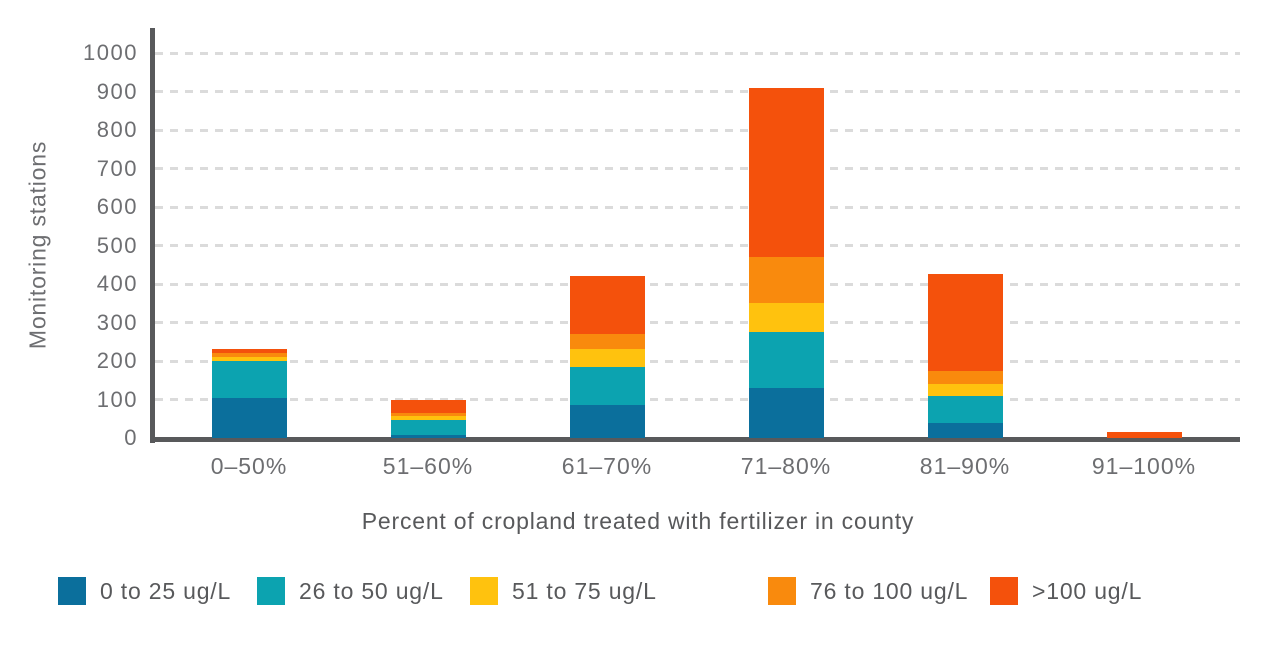 This screenshot has width=1276, height=646. What do you see at coordinates (117, 168) in the screenshot?
I see `y-tick-label: 700` at bounding box center [117, 168].